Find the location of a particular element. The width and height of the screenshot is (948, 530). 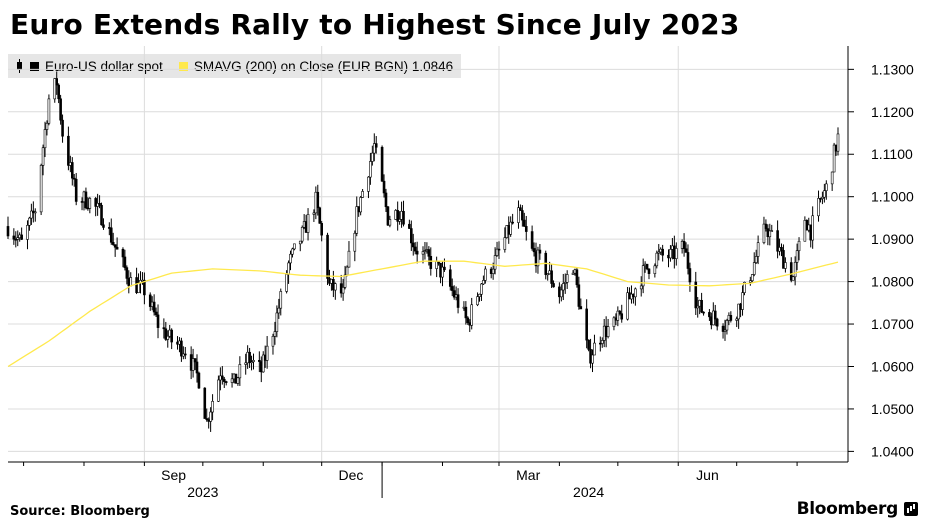

y-tick-label: 1.0500 is located at coordinates (892, 409).